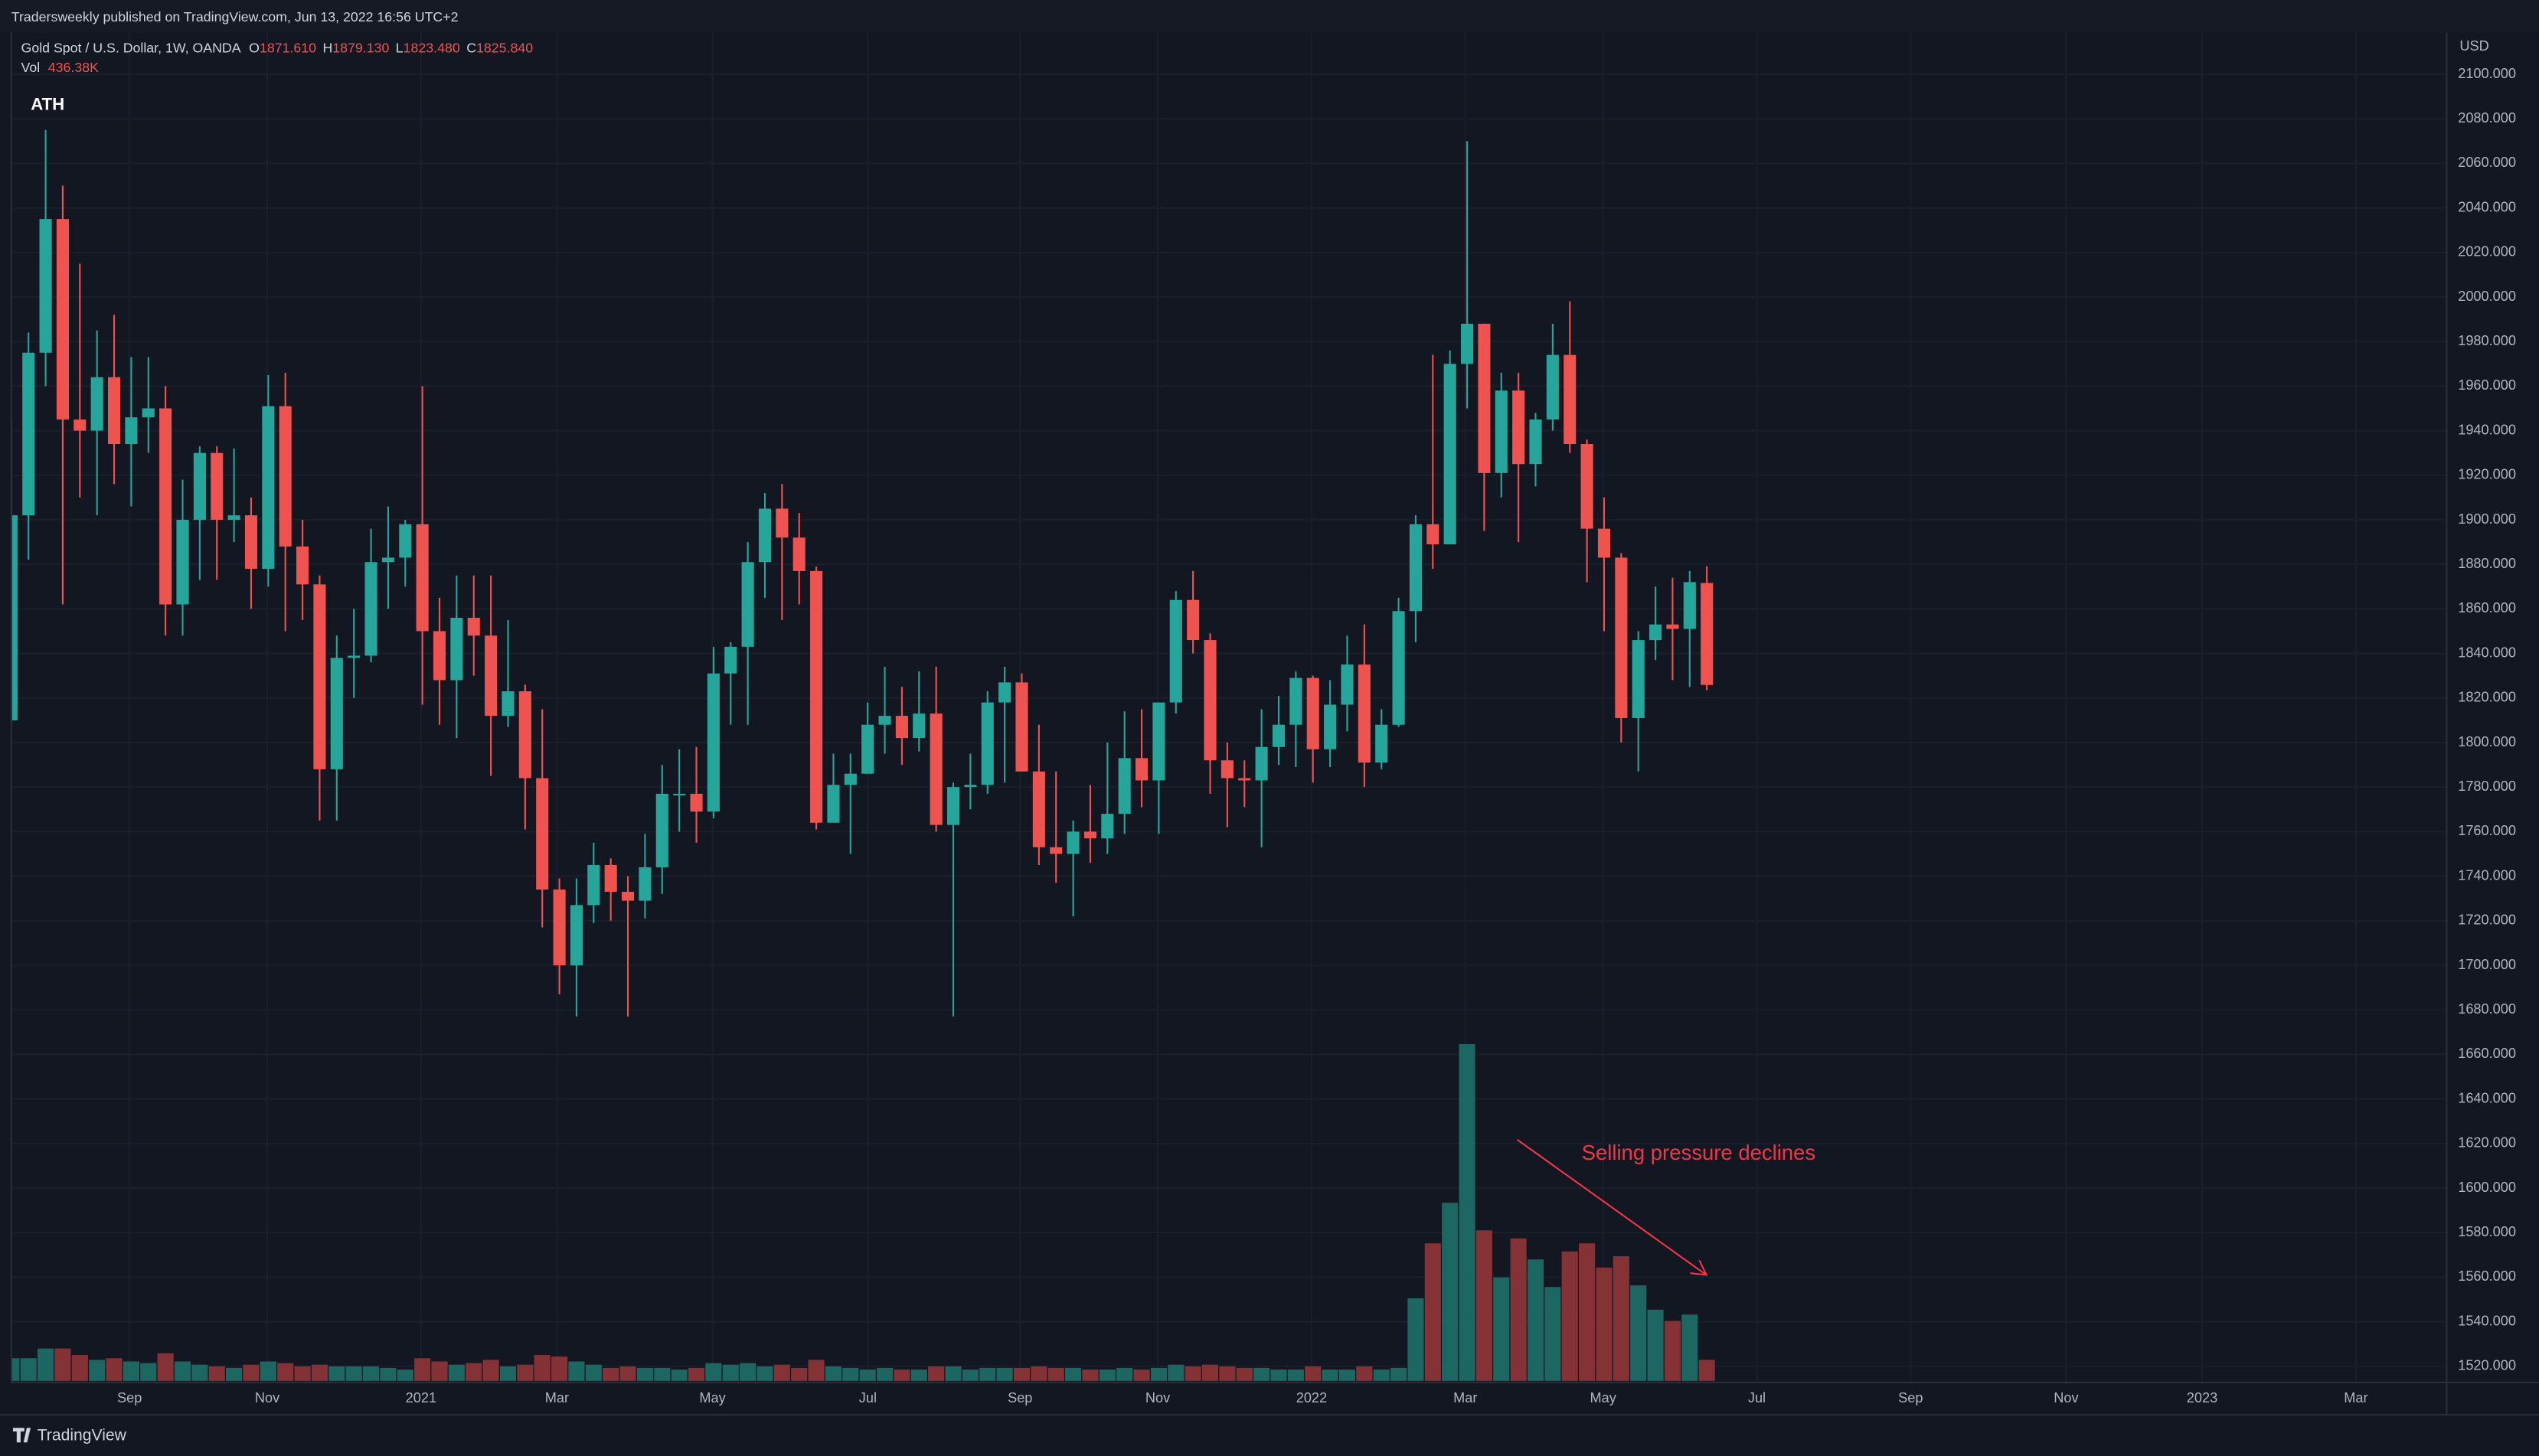 This screenshot has width=2539, height=1456. Describe the element at coordinates (1269, 16) in the screenshot. I see `header-bar` at that location.